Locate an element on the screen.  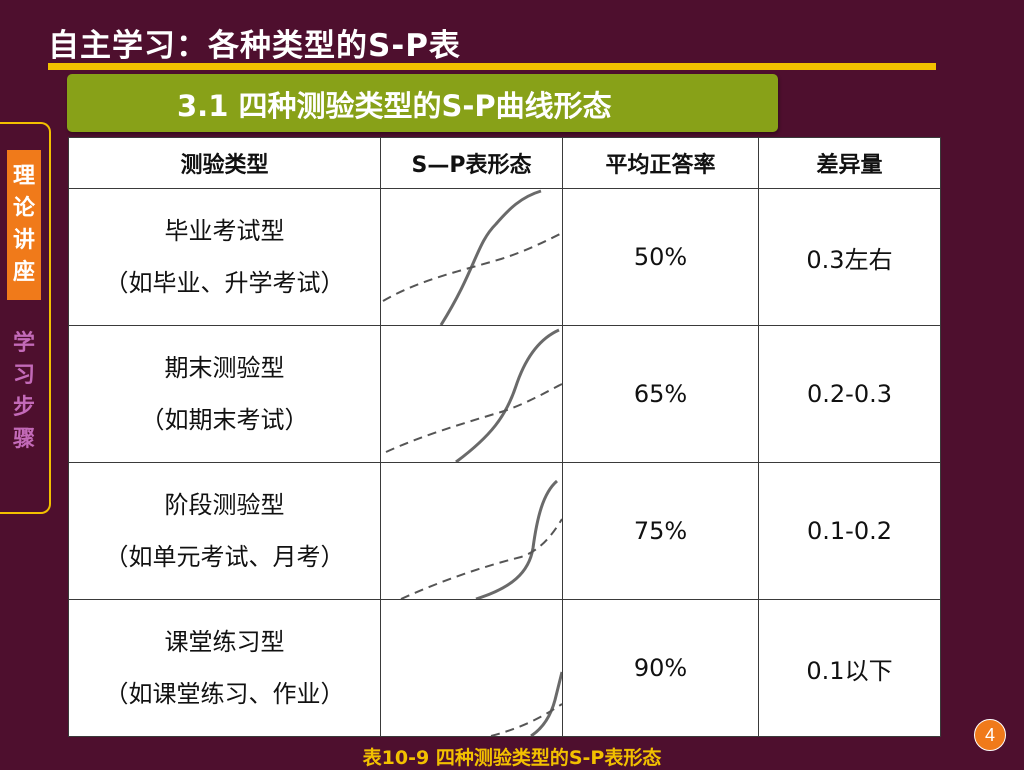
test-type-name: 毕业考试型 is located at coordinates (224, 231).